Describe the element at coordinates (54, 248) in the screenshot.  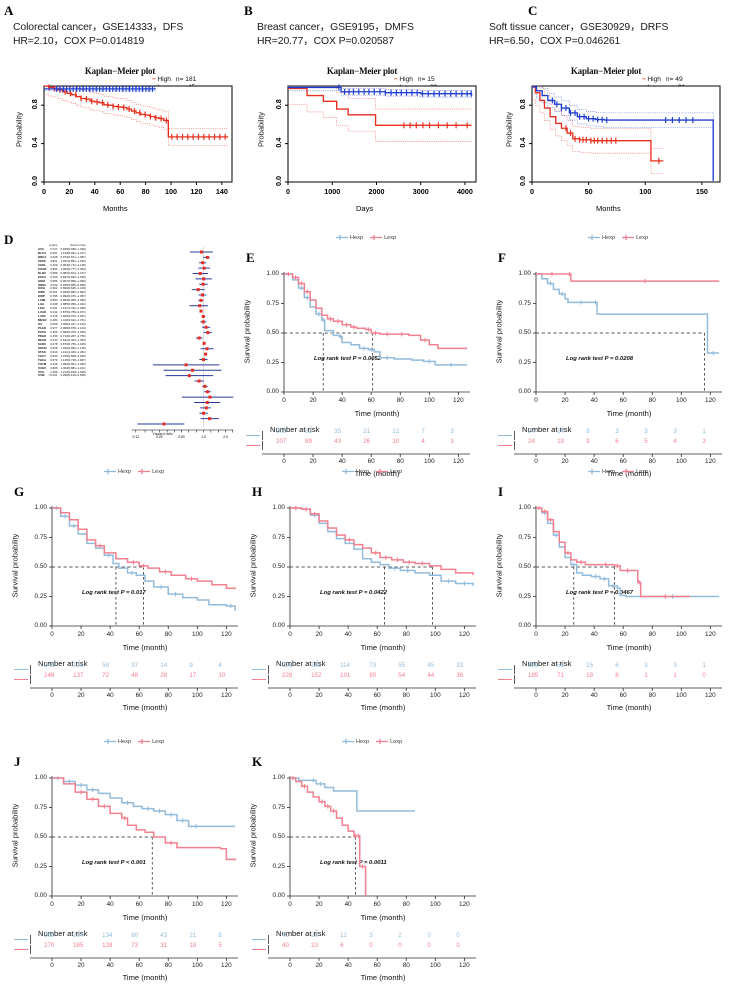
I see `forest-pvalue: 0.727` at that location.